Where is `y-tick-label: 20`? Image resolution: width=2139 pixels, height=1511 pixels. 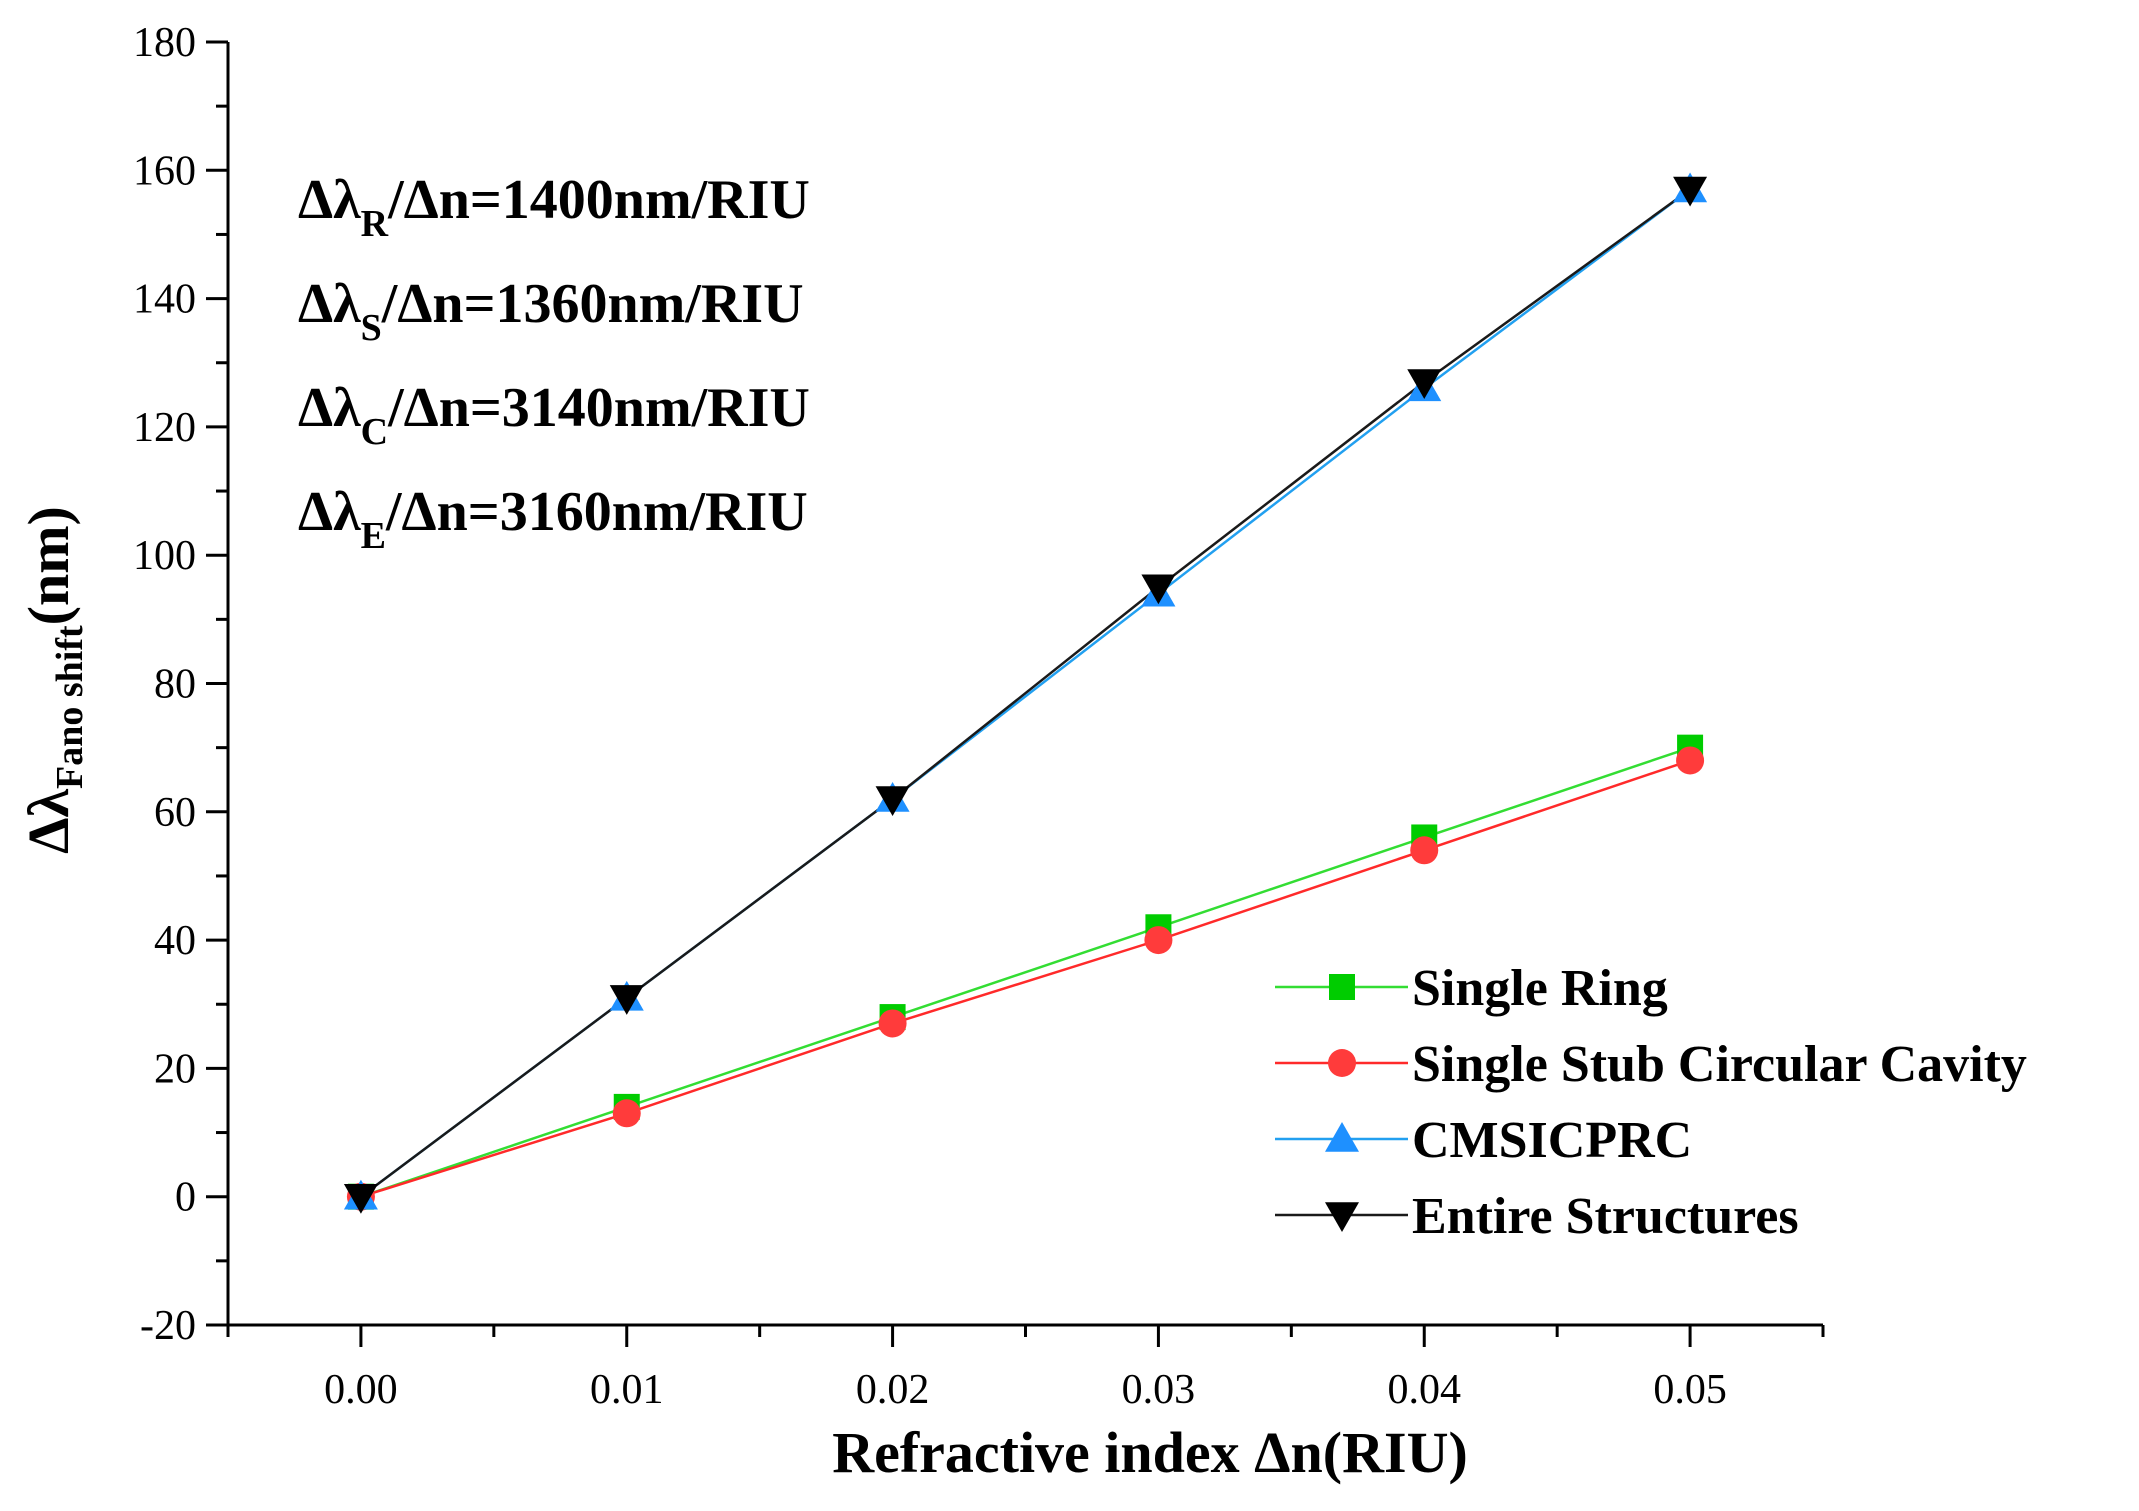 y-tick-label: 20 is located at coordinates (175, 1069).